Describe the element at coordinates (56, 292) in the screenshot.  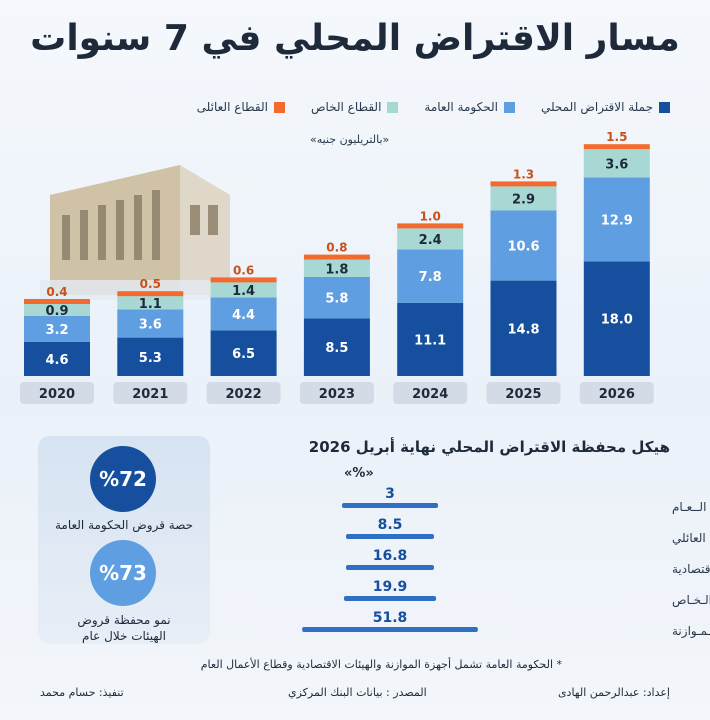
I see `data-label-household: 0.4` at that location.